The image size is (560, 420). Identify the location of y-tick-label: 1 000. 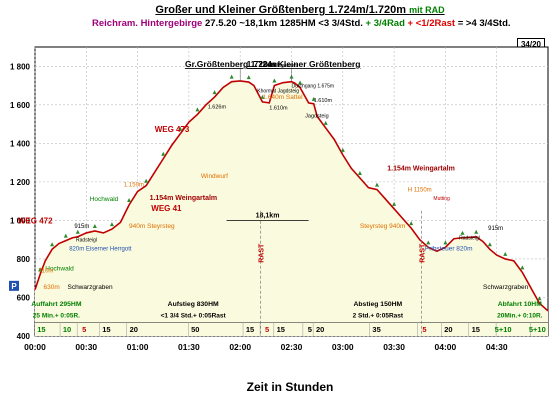
(20, 220).